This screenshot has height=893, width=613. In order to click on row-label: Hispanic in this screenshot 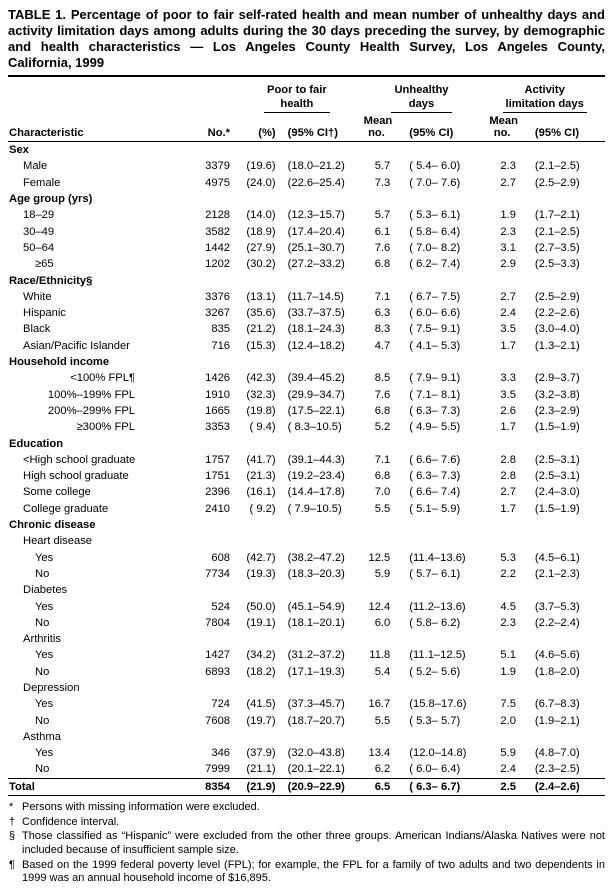, I will do `click(44, 313)`.